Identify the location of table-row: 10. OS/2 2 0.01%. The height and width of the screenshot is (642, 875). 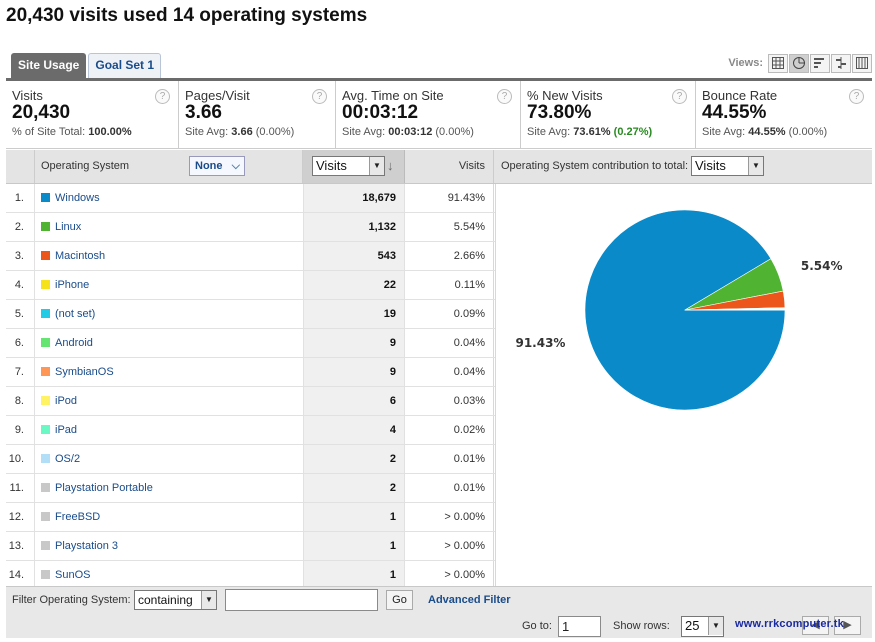
(250, 459).